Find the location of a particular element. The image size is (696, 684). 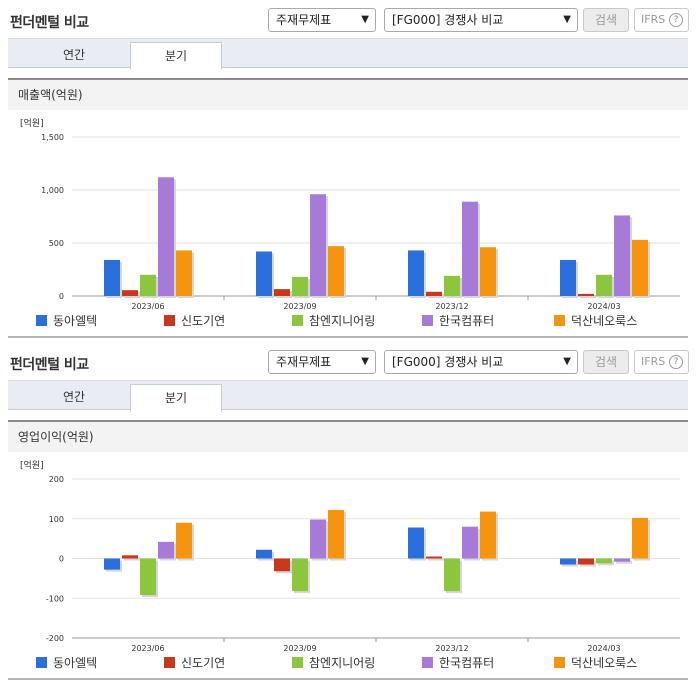

bar-참엔지니어링-2023-06 is located at coordinates (148, 285).